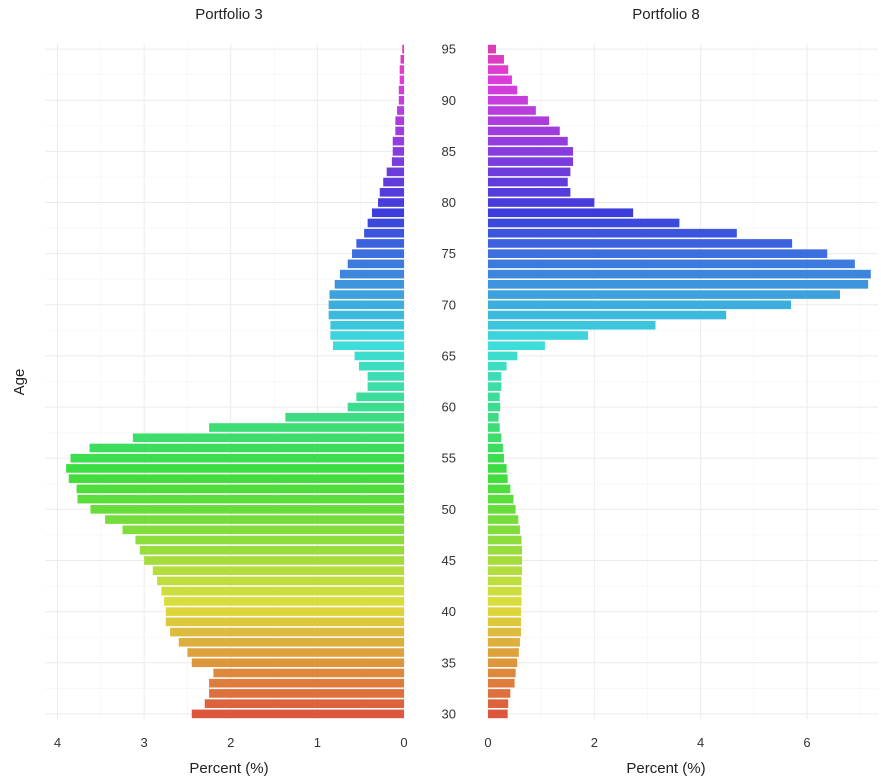 This screenshot has width=881, height=782. What do you see at coordinates (449, 382) in the screenshot?
I see `age-tick-labels: 30 35 40 45 50 55 60 65 70 75 80 85 90 95` at bounding box center [449, 382].